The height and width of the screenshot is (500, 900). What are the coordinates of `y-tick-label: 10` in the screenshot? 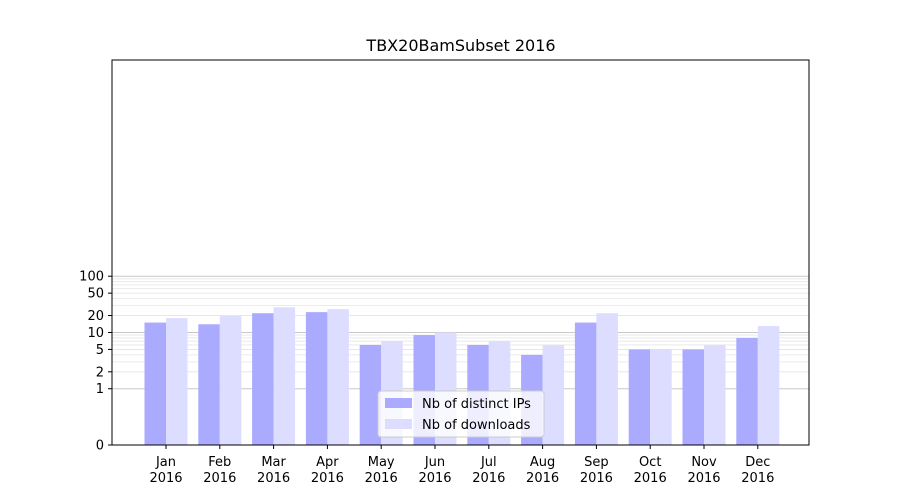 It's located at (95, 333).